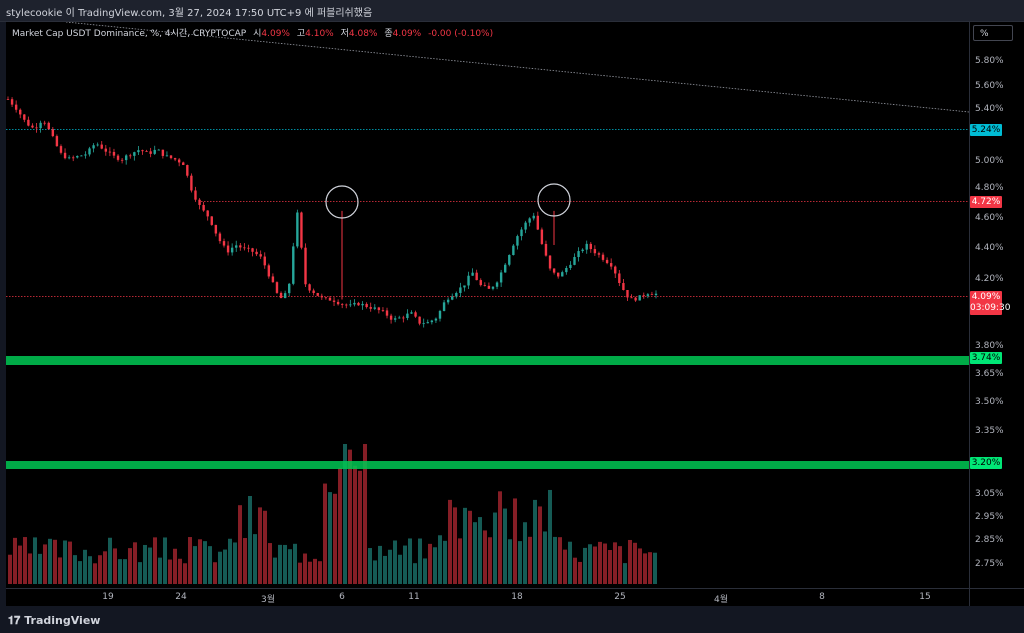 This screenshot has width=1024, height=633. I want to click on footer-bar: 𝟏𝟕 TradingView, so click(512, 619).